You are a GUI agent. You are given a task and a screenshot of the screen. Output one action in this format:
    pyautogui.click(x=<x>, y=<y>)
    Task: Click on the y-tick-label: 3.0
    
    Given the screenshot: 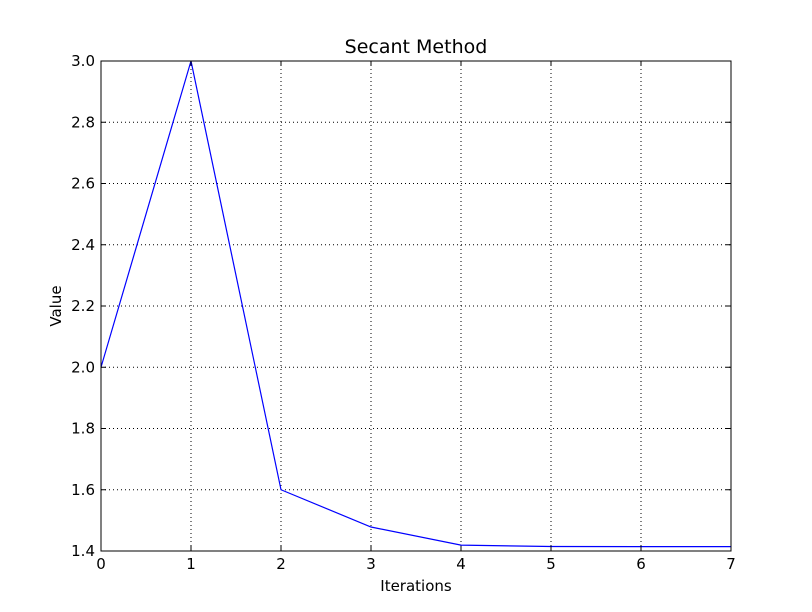 What is the action you would take?
    pyautogui.click(x=83, y=61)
    